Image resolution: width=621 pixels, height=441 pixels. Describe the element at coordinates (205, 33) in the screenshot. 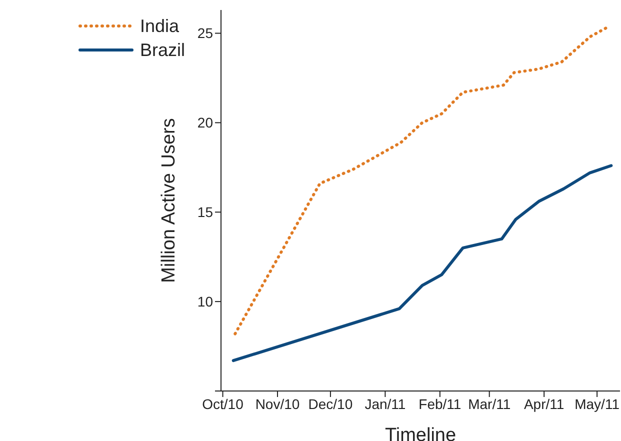

I see `y-tick-label: 25` at that location.